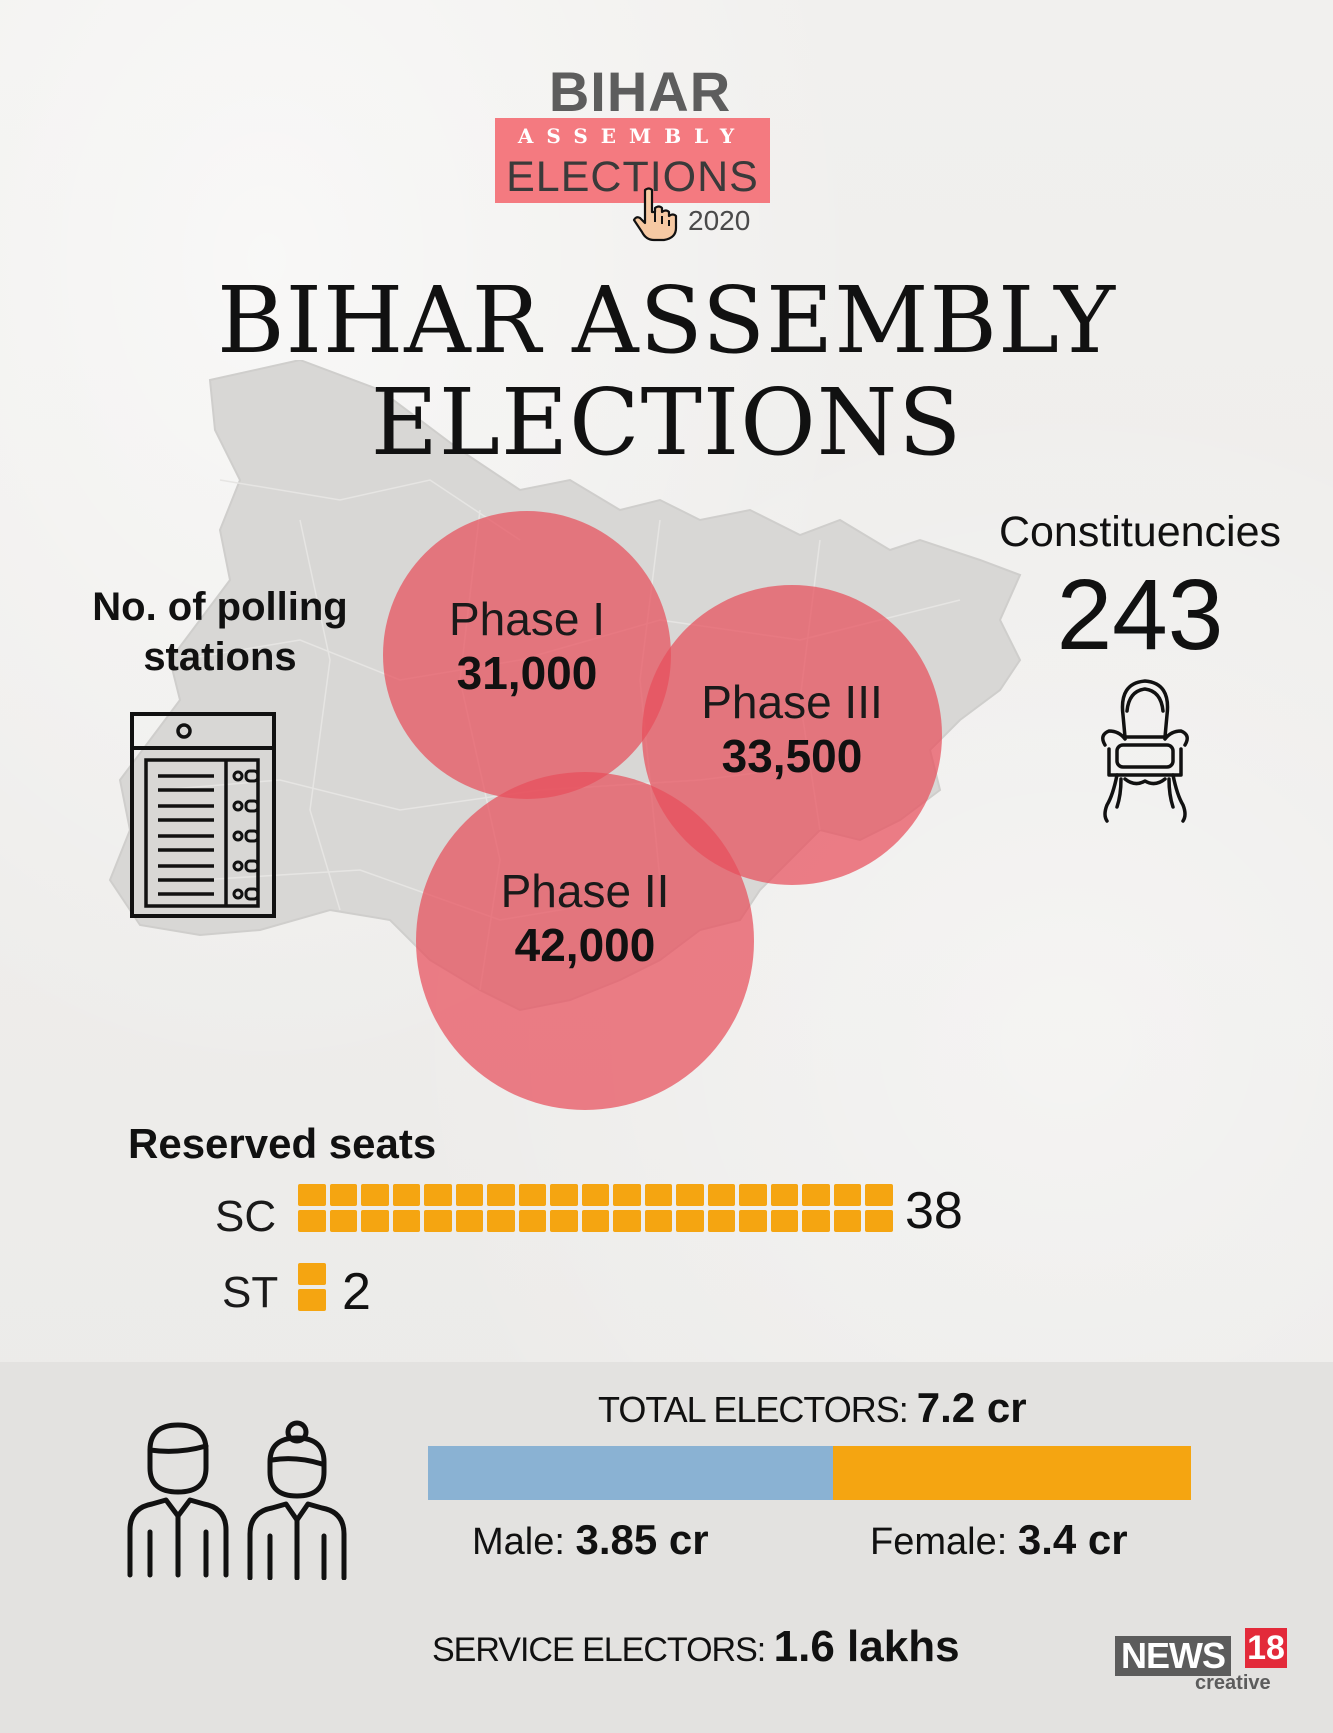 The height and width of the screenshot is (1733, 1333). Describe the element at coordinates (642, 1539) in the screenshot. I see `male-value: 3.85 cr` at that location.